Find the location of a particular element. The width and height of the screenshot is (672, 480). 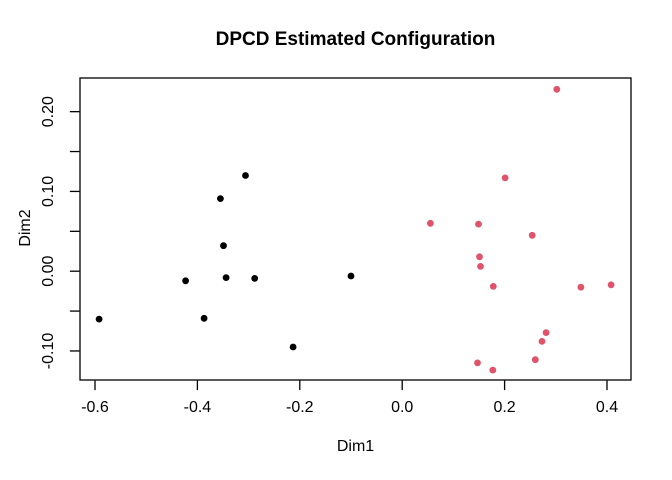

x-tick-label: -0.6 is located at coordinates (95, 407).